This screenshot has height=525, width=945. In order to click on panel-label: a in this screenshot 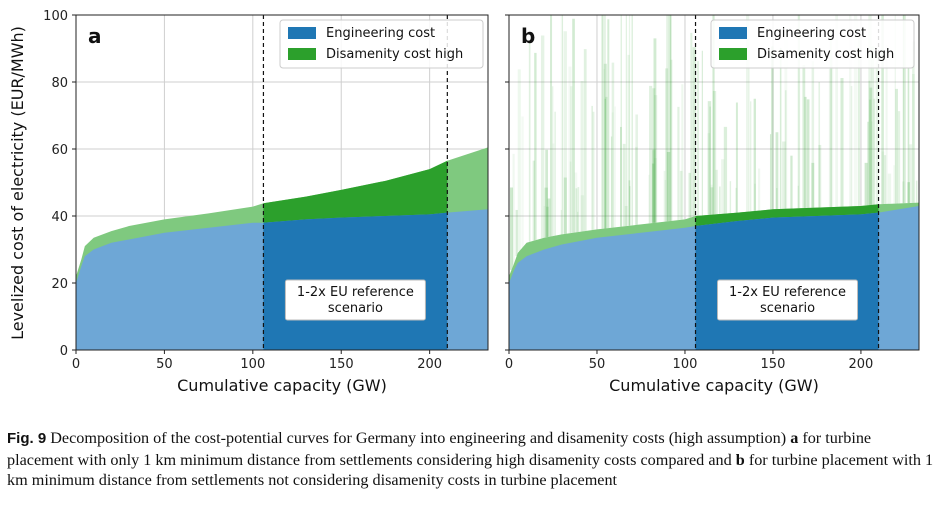, I will do `click(95, 36)`.